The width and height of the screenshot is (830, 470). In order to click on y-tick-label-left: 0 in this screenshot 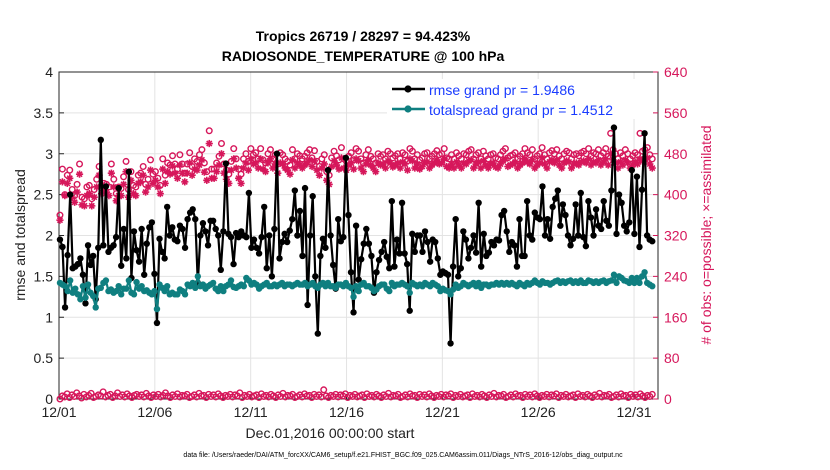, I will do `click(49, 399)`.